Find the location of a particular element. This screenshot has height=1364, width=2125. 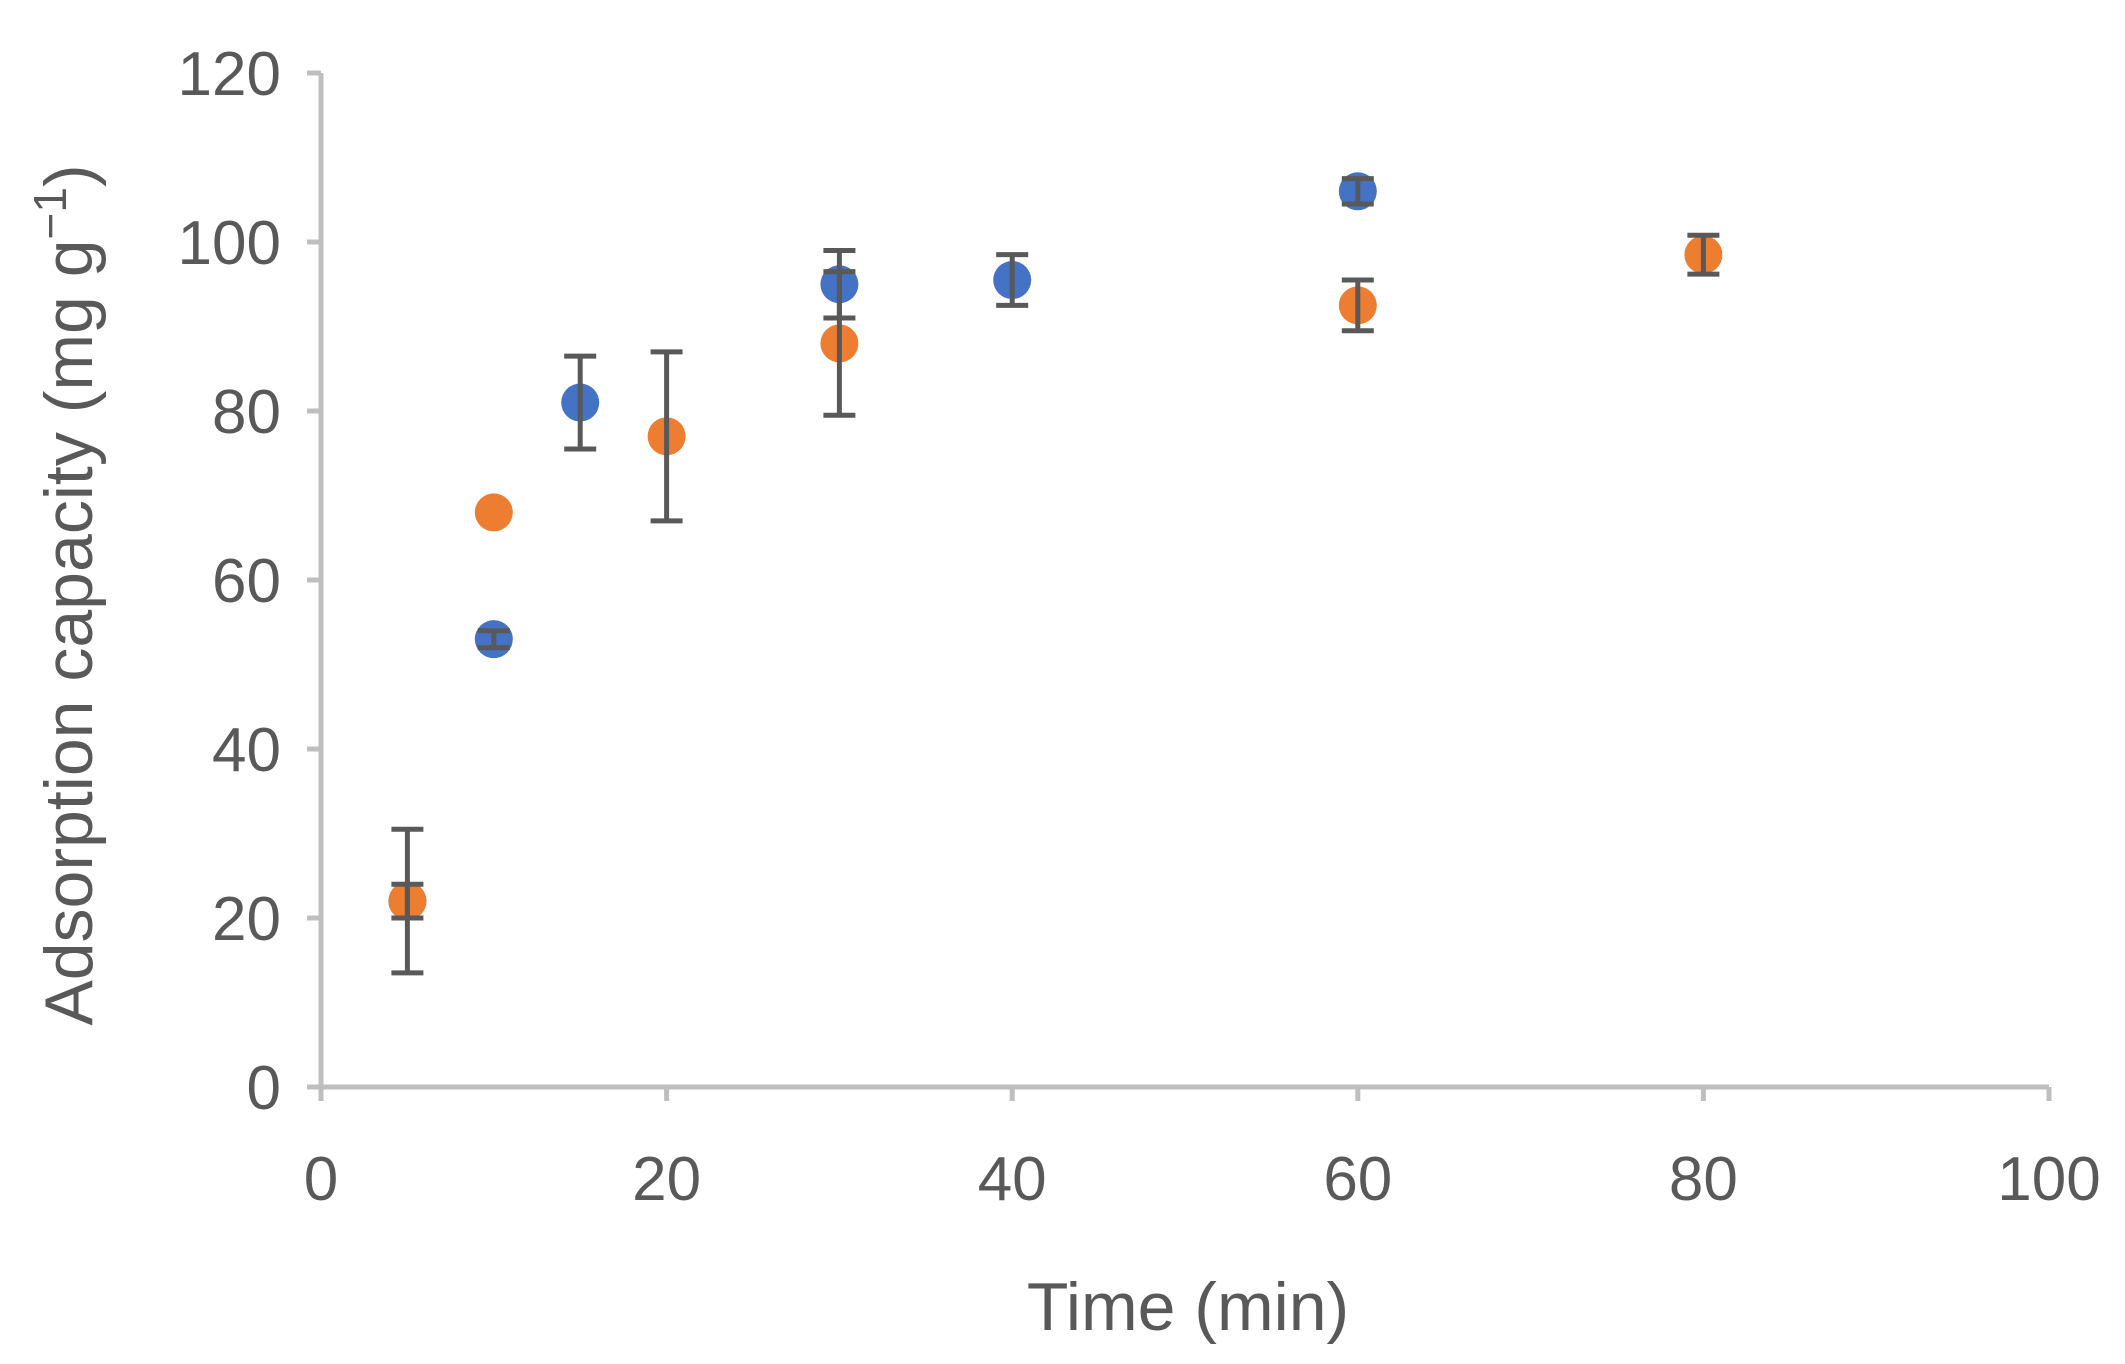

y-axis-title-superscript: −1 is located at coordinates (50, 213).